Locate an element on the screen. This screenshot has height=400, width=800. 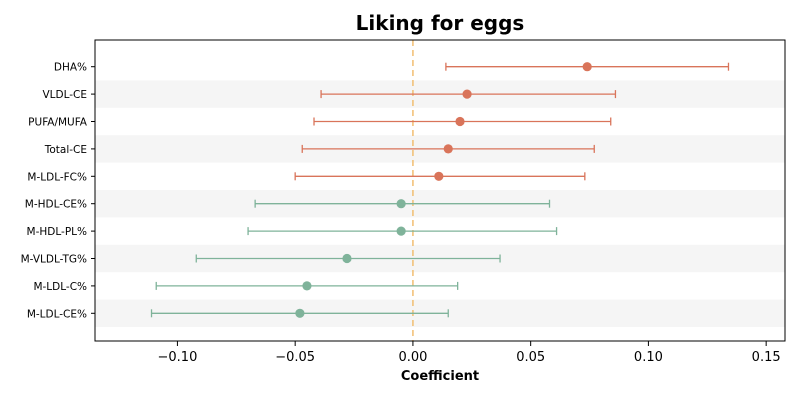
x-tick-label: 0.00 is located at coordinates (412, 357).